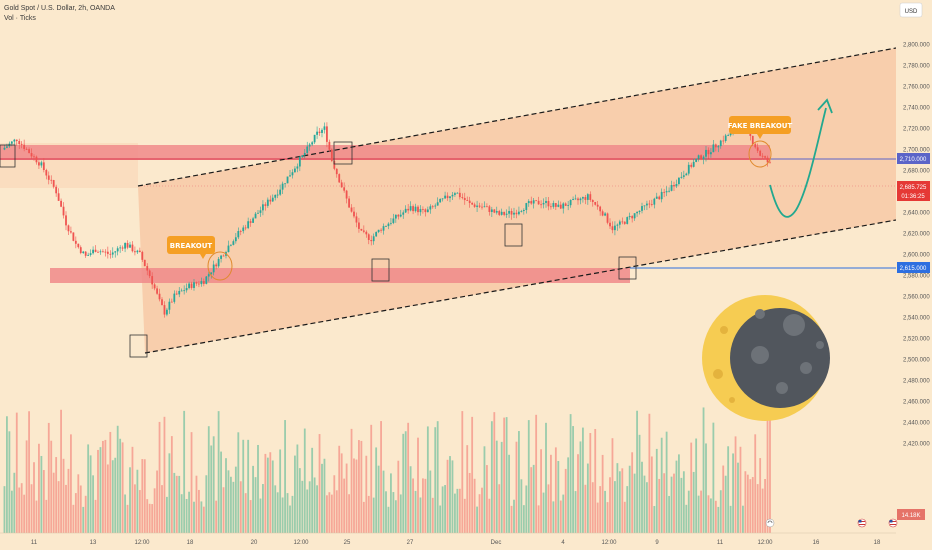  Describe the element at coordinates (8, 156) in the screenshot. I see `pivot-box` at that location.